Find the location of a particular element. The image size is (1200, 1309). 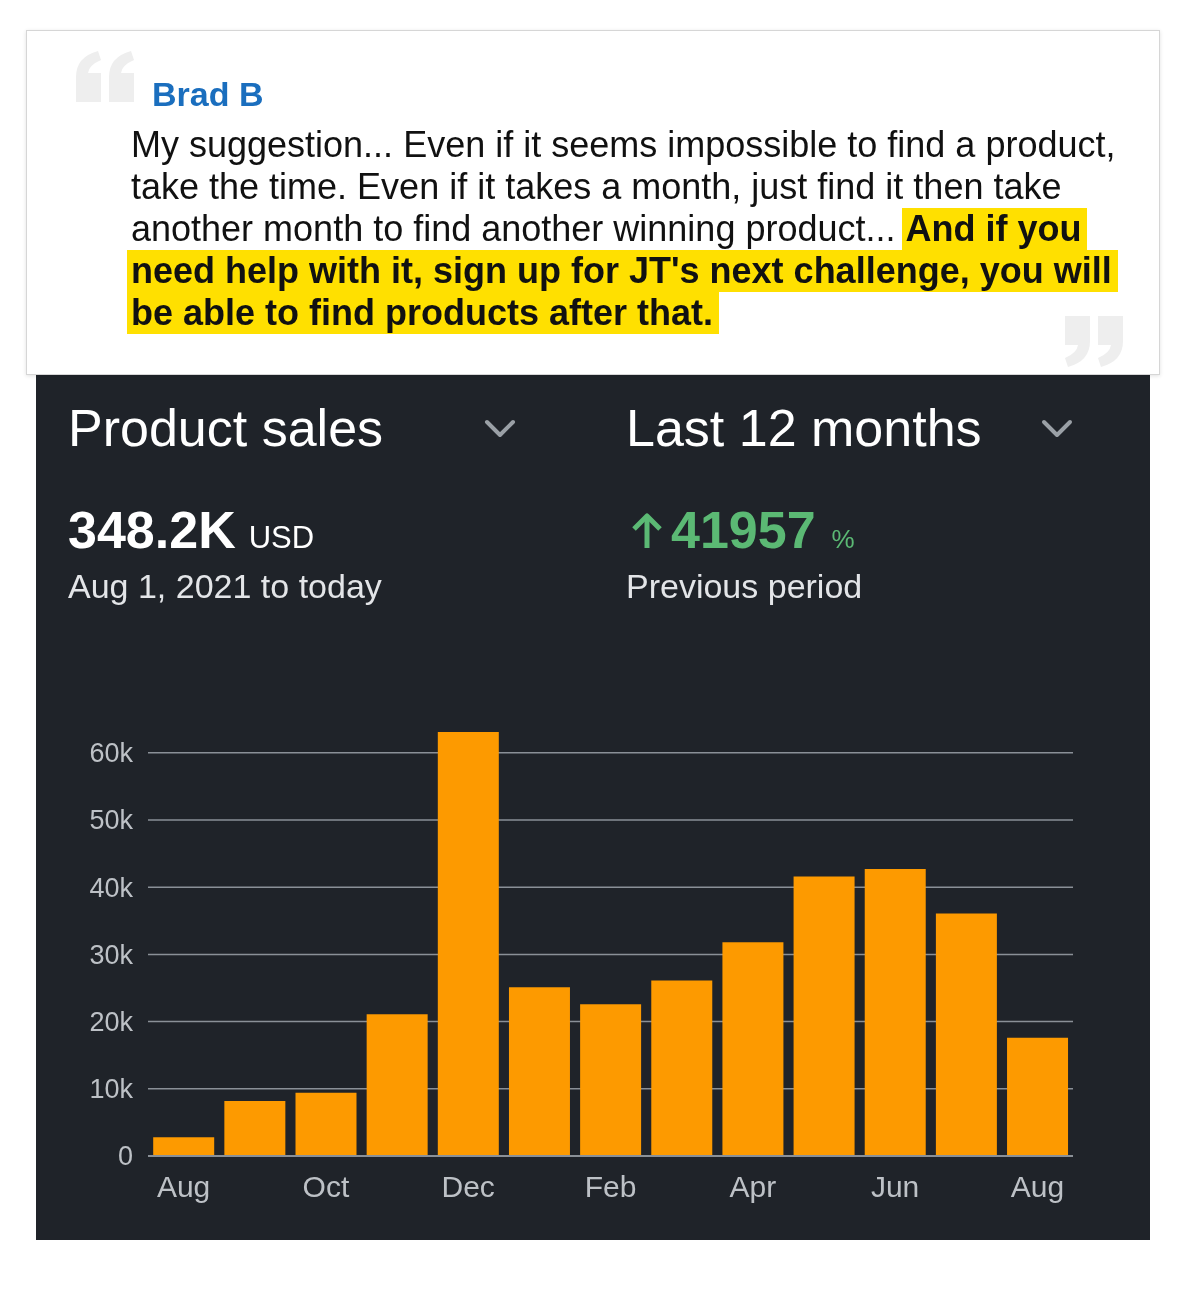

x-tick-label: Dec is located at coordinates (468, 1186).